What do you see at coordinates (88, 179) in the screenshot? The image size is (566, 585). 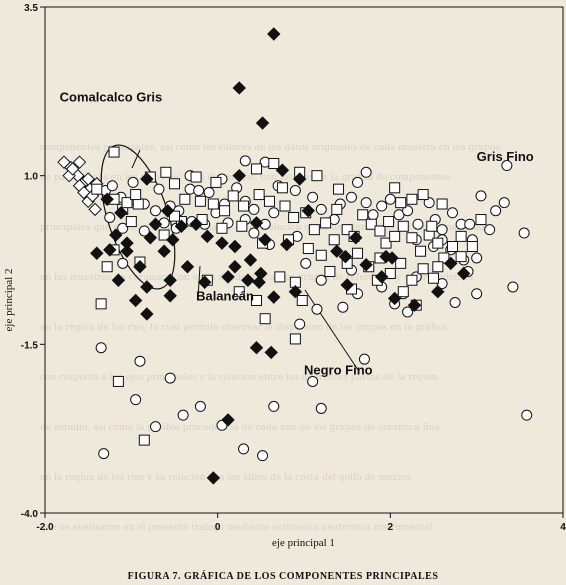 I see `point-comalcalco-gris` at bounding box center [88, 179].